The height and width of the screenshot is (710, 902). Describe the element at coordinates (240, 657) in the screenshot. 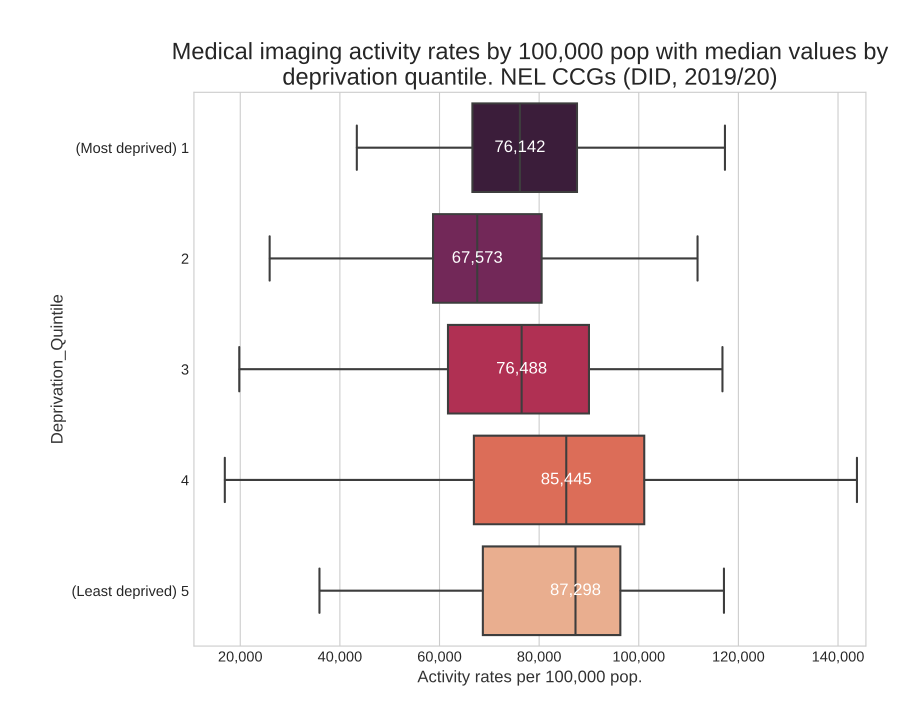

I see `x-tick-label: 20,000` at that location.